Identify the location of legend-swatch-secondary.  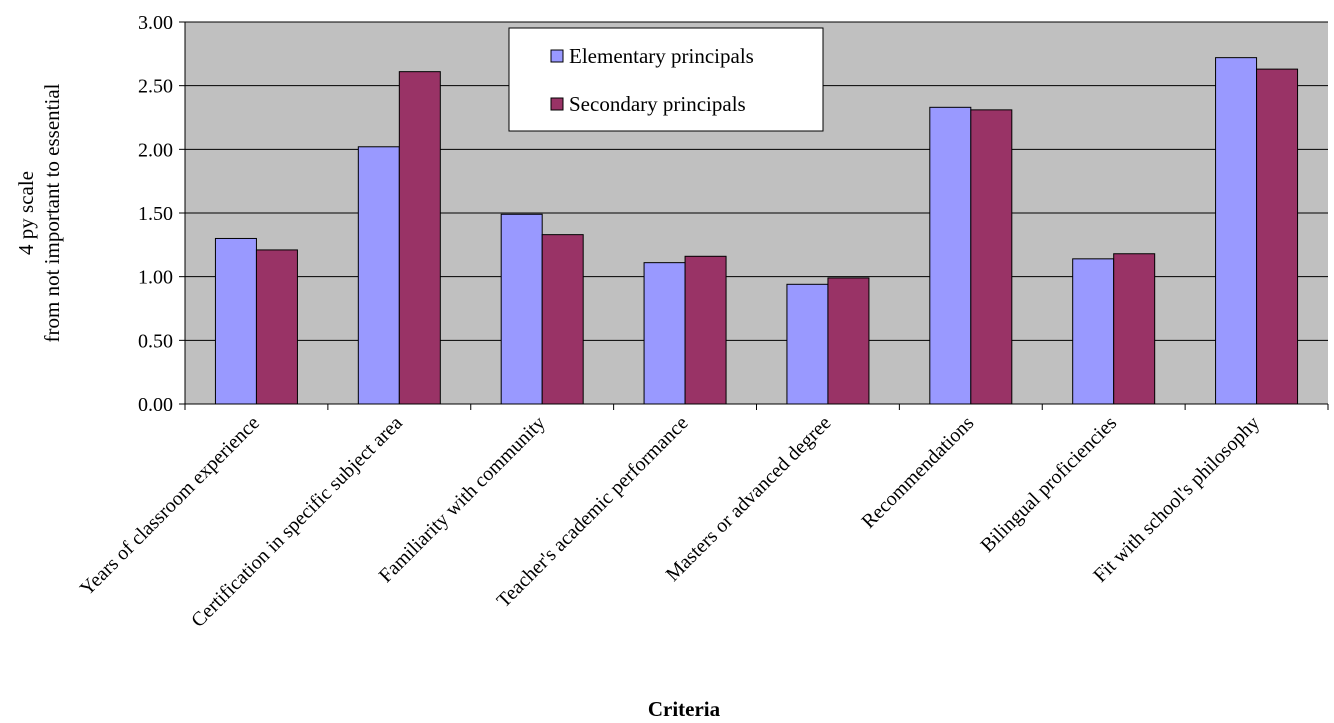
(557, 104).